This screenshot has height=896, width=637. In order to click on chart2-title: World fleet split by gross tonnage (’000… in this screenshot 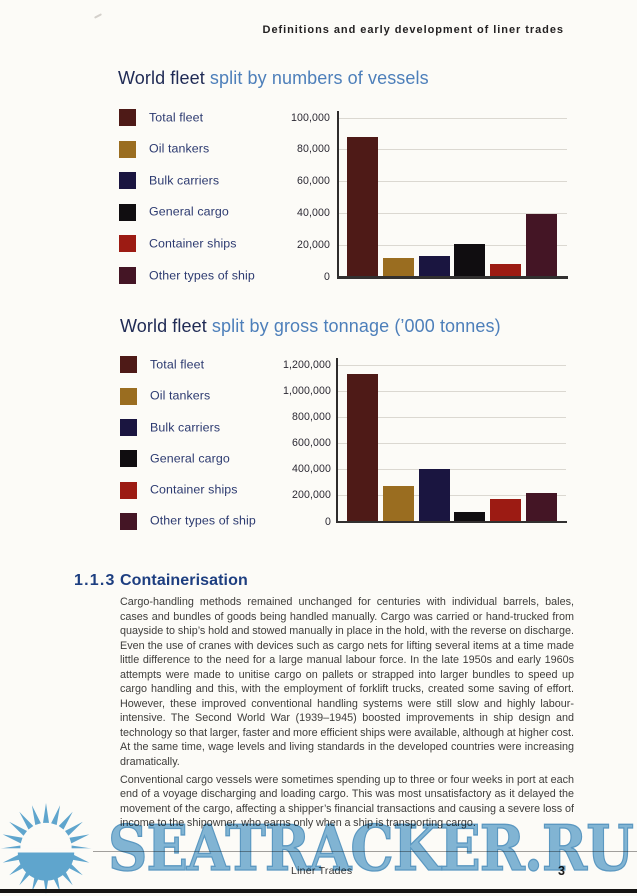, I will do `click(310, 326)`.